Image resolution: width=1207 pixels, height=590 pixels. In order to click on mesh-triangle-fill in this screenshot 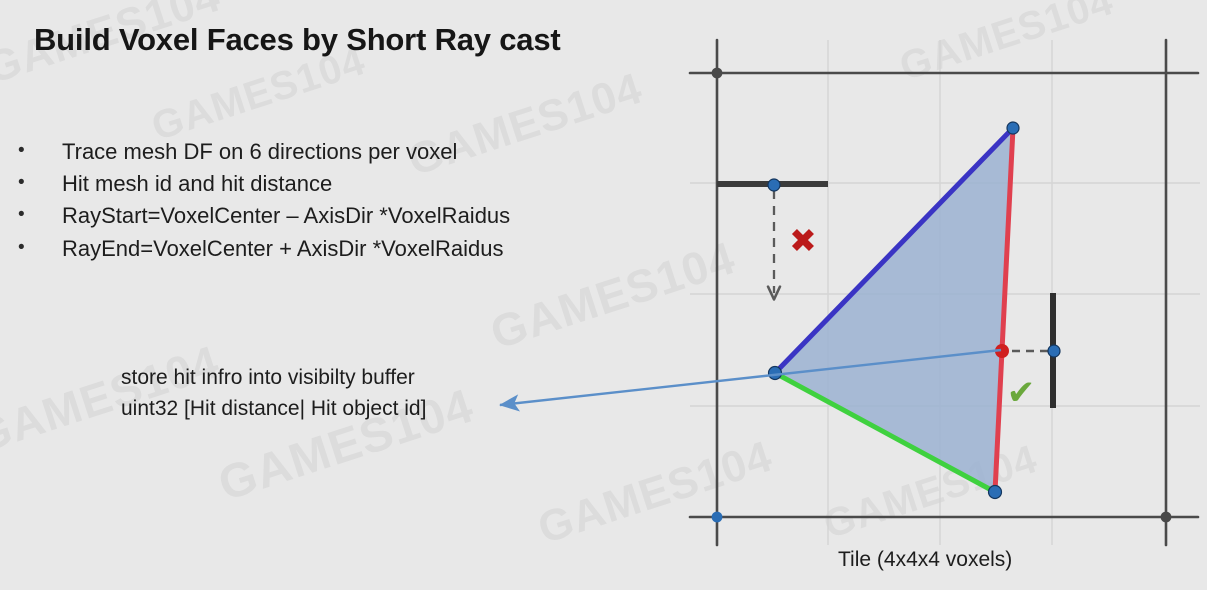, I will do `click(894, 310)`.